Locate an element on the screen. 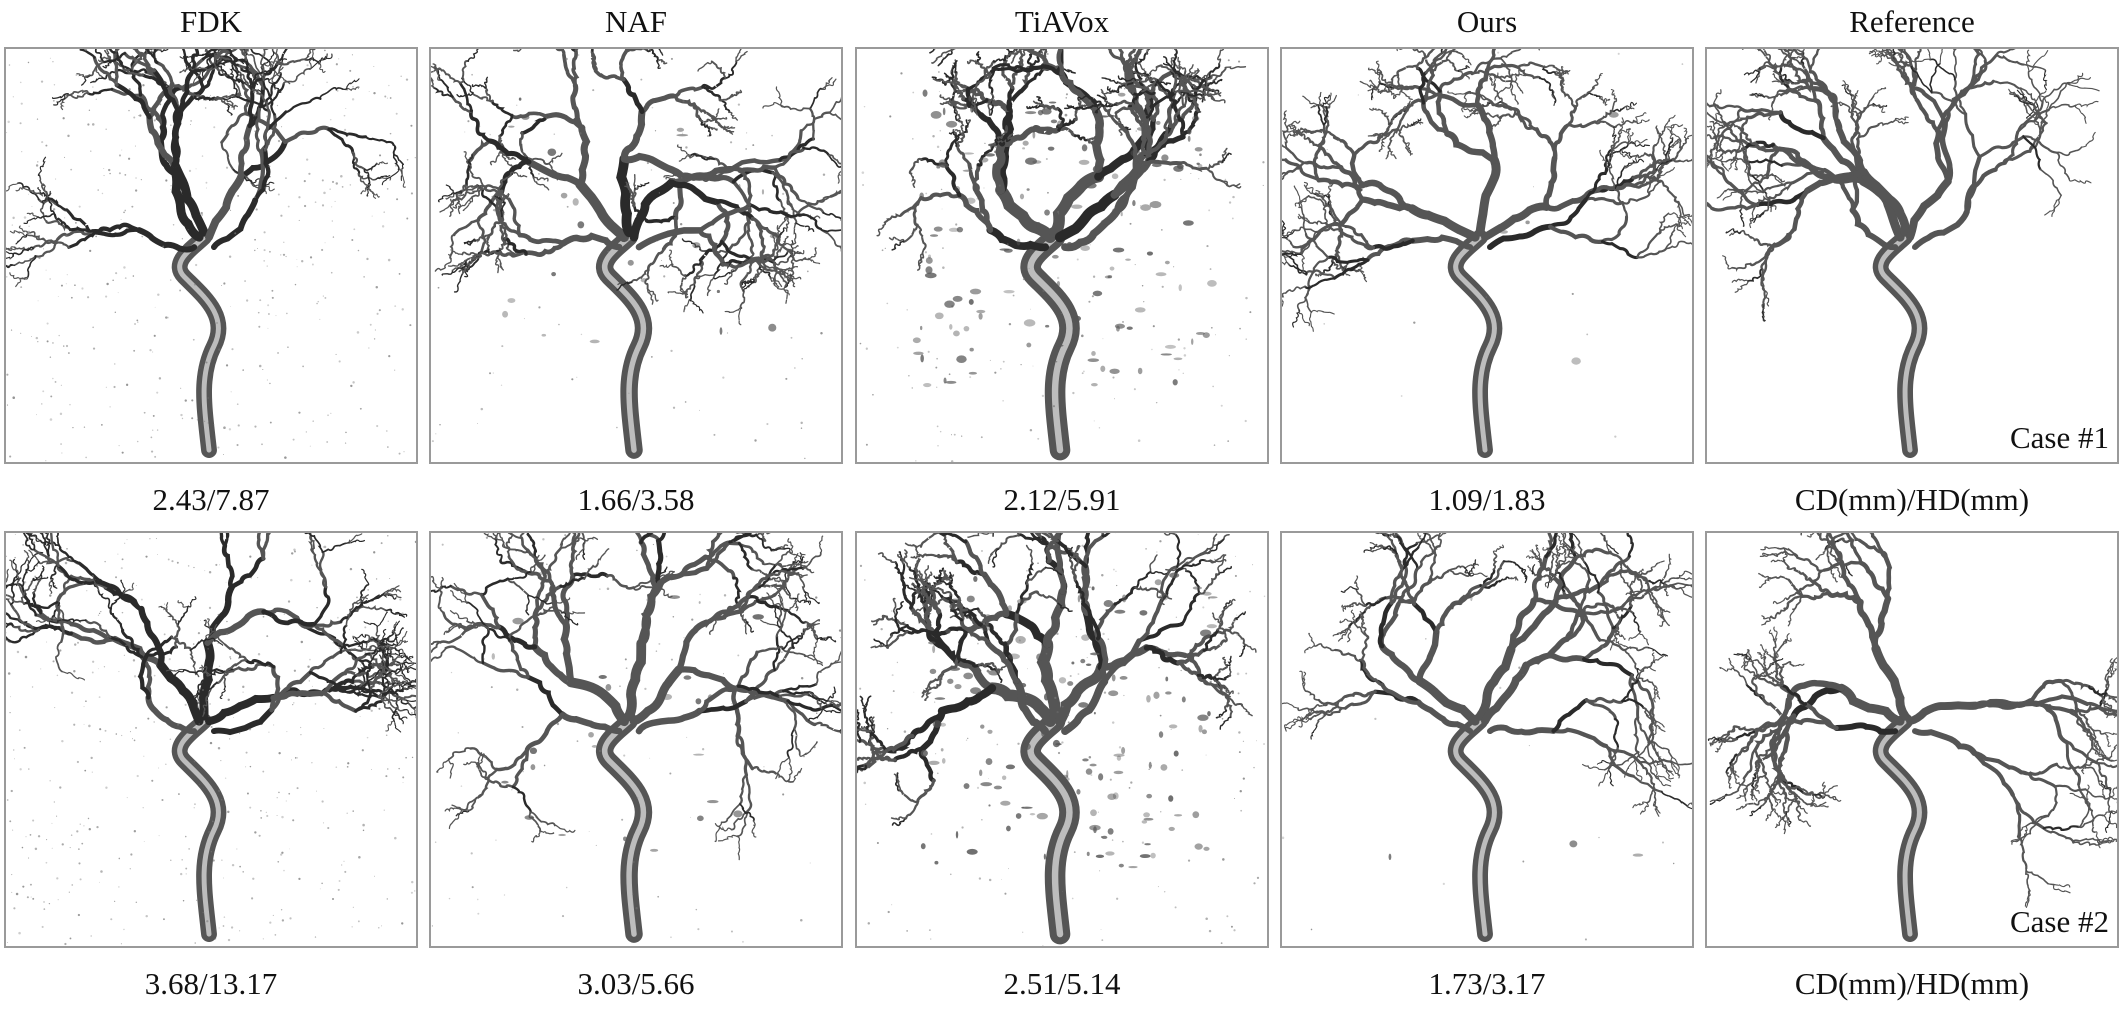 This screenshot has width=2123, height=1011. metric-case1-fdk: 2.43/7.87 is located at coordinates (211, 499).